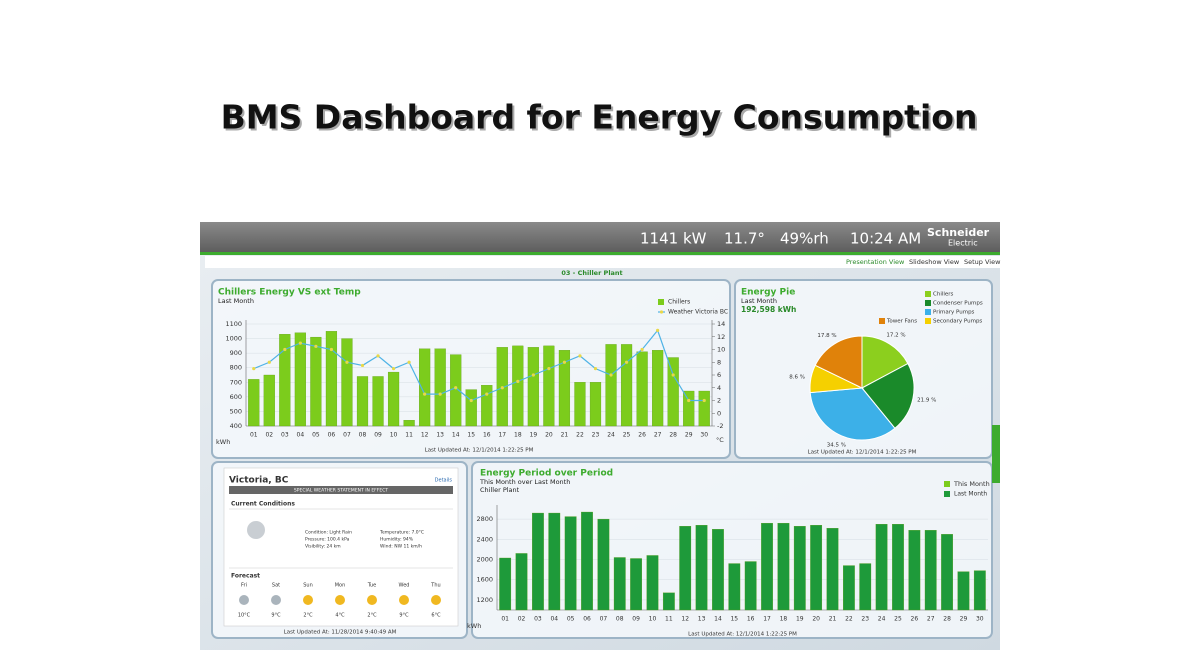 The height and width of the screenshot is (650, 1200). Describe the element at coordinates (784, 619) in the screenshot. I see `x-tick-label: 18` at that location.